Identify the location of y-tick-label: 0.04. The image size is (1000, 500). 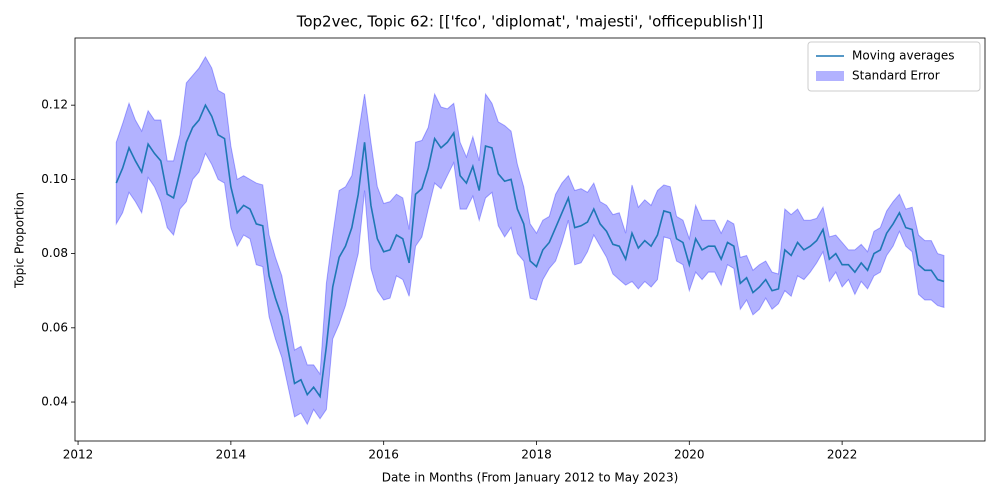
(54, 402).